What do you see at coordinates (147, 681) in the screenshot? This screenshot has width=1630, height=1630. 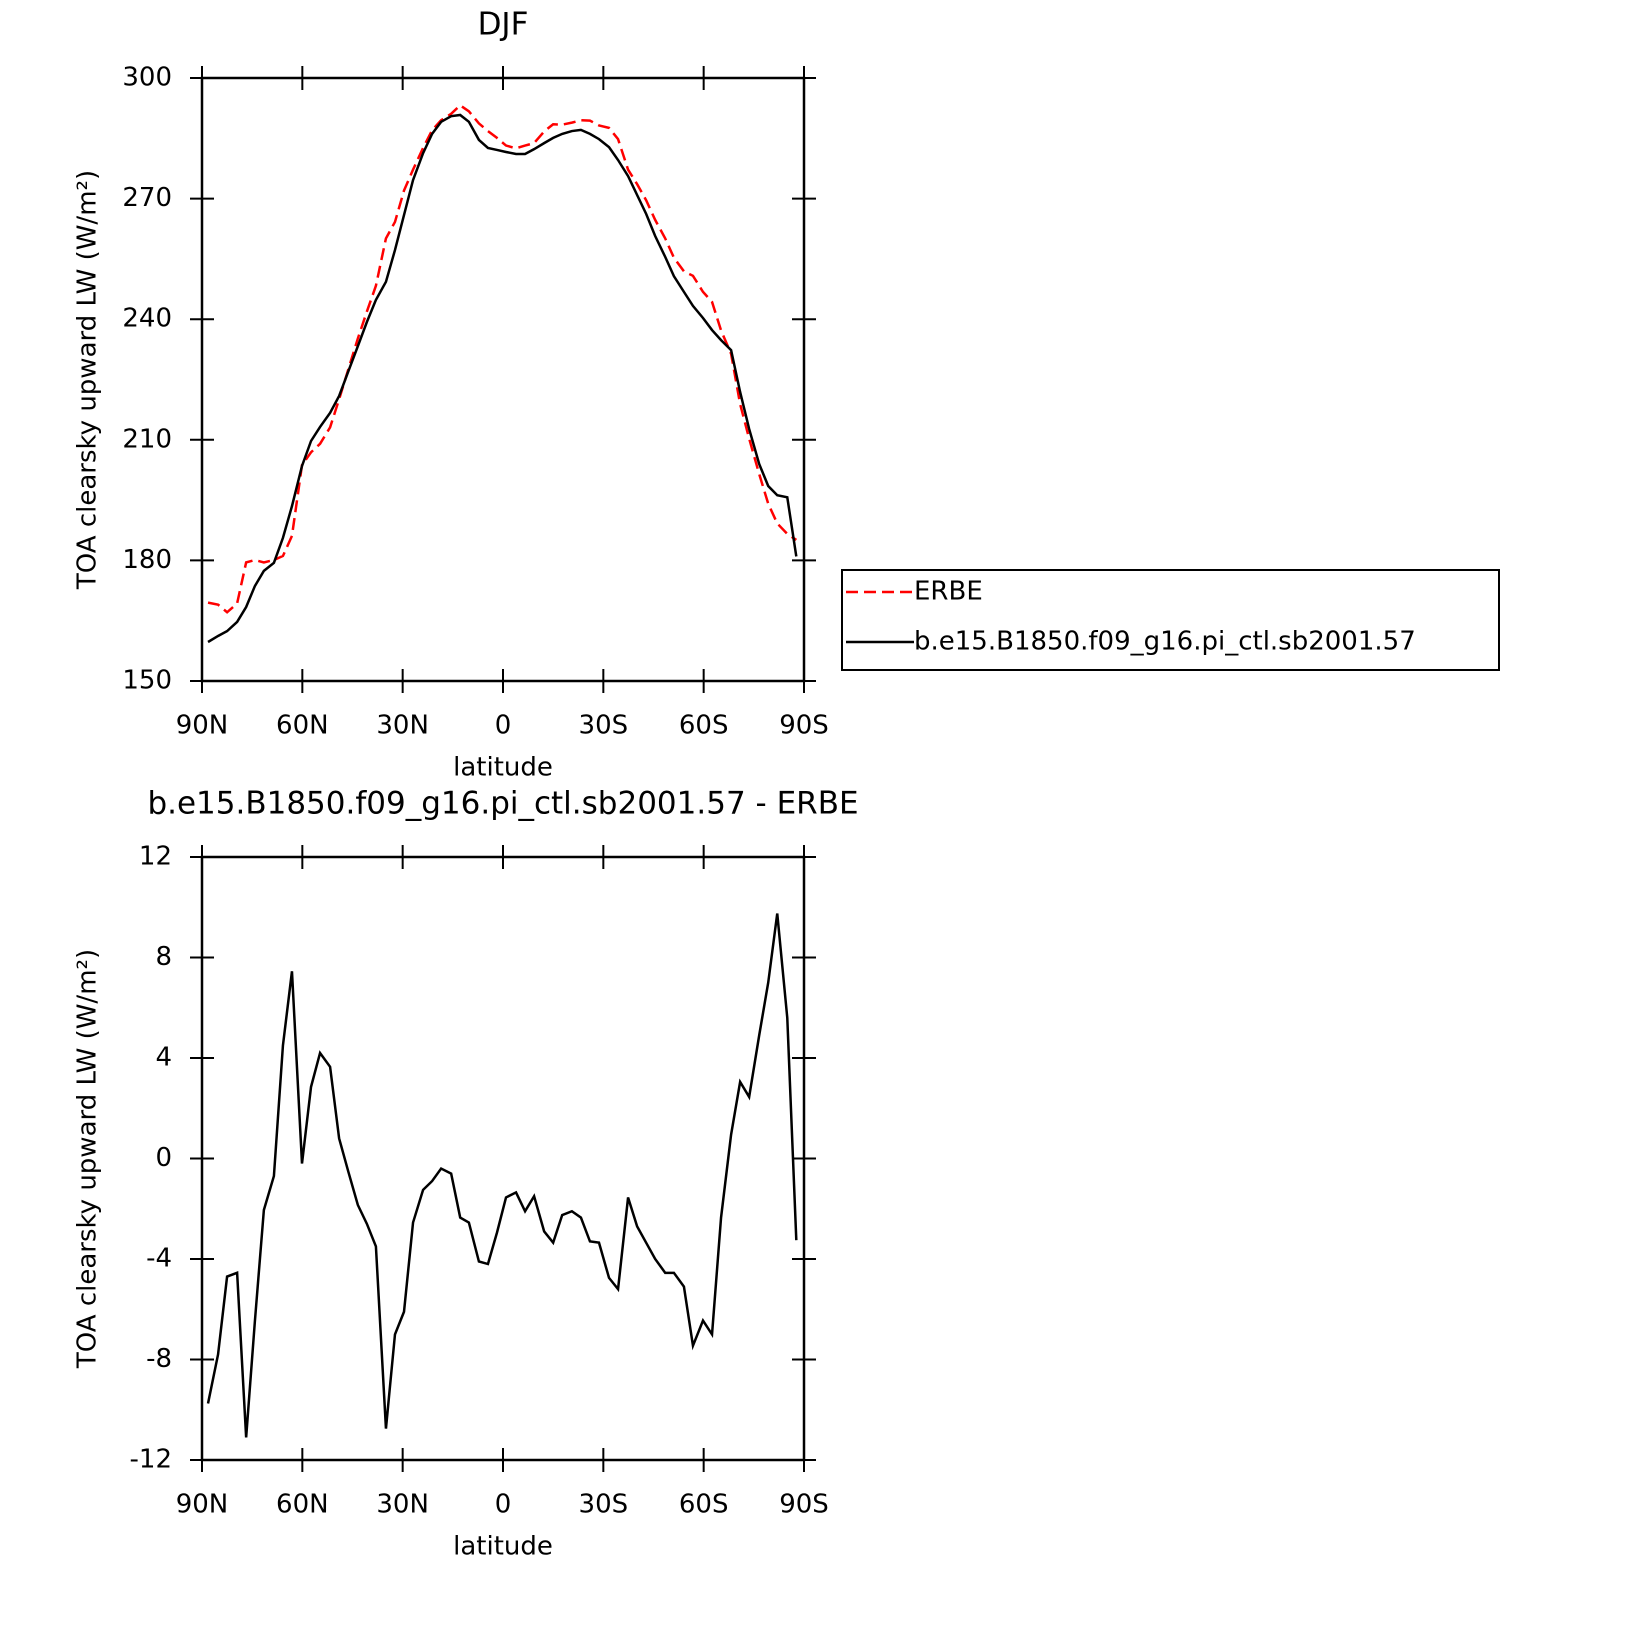 I see `y-tick-label: 150` at bounding box center [147, 681].